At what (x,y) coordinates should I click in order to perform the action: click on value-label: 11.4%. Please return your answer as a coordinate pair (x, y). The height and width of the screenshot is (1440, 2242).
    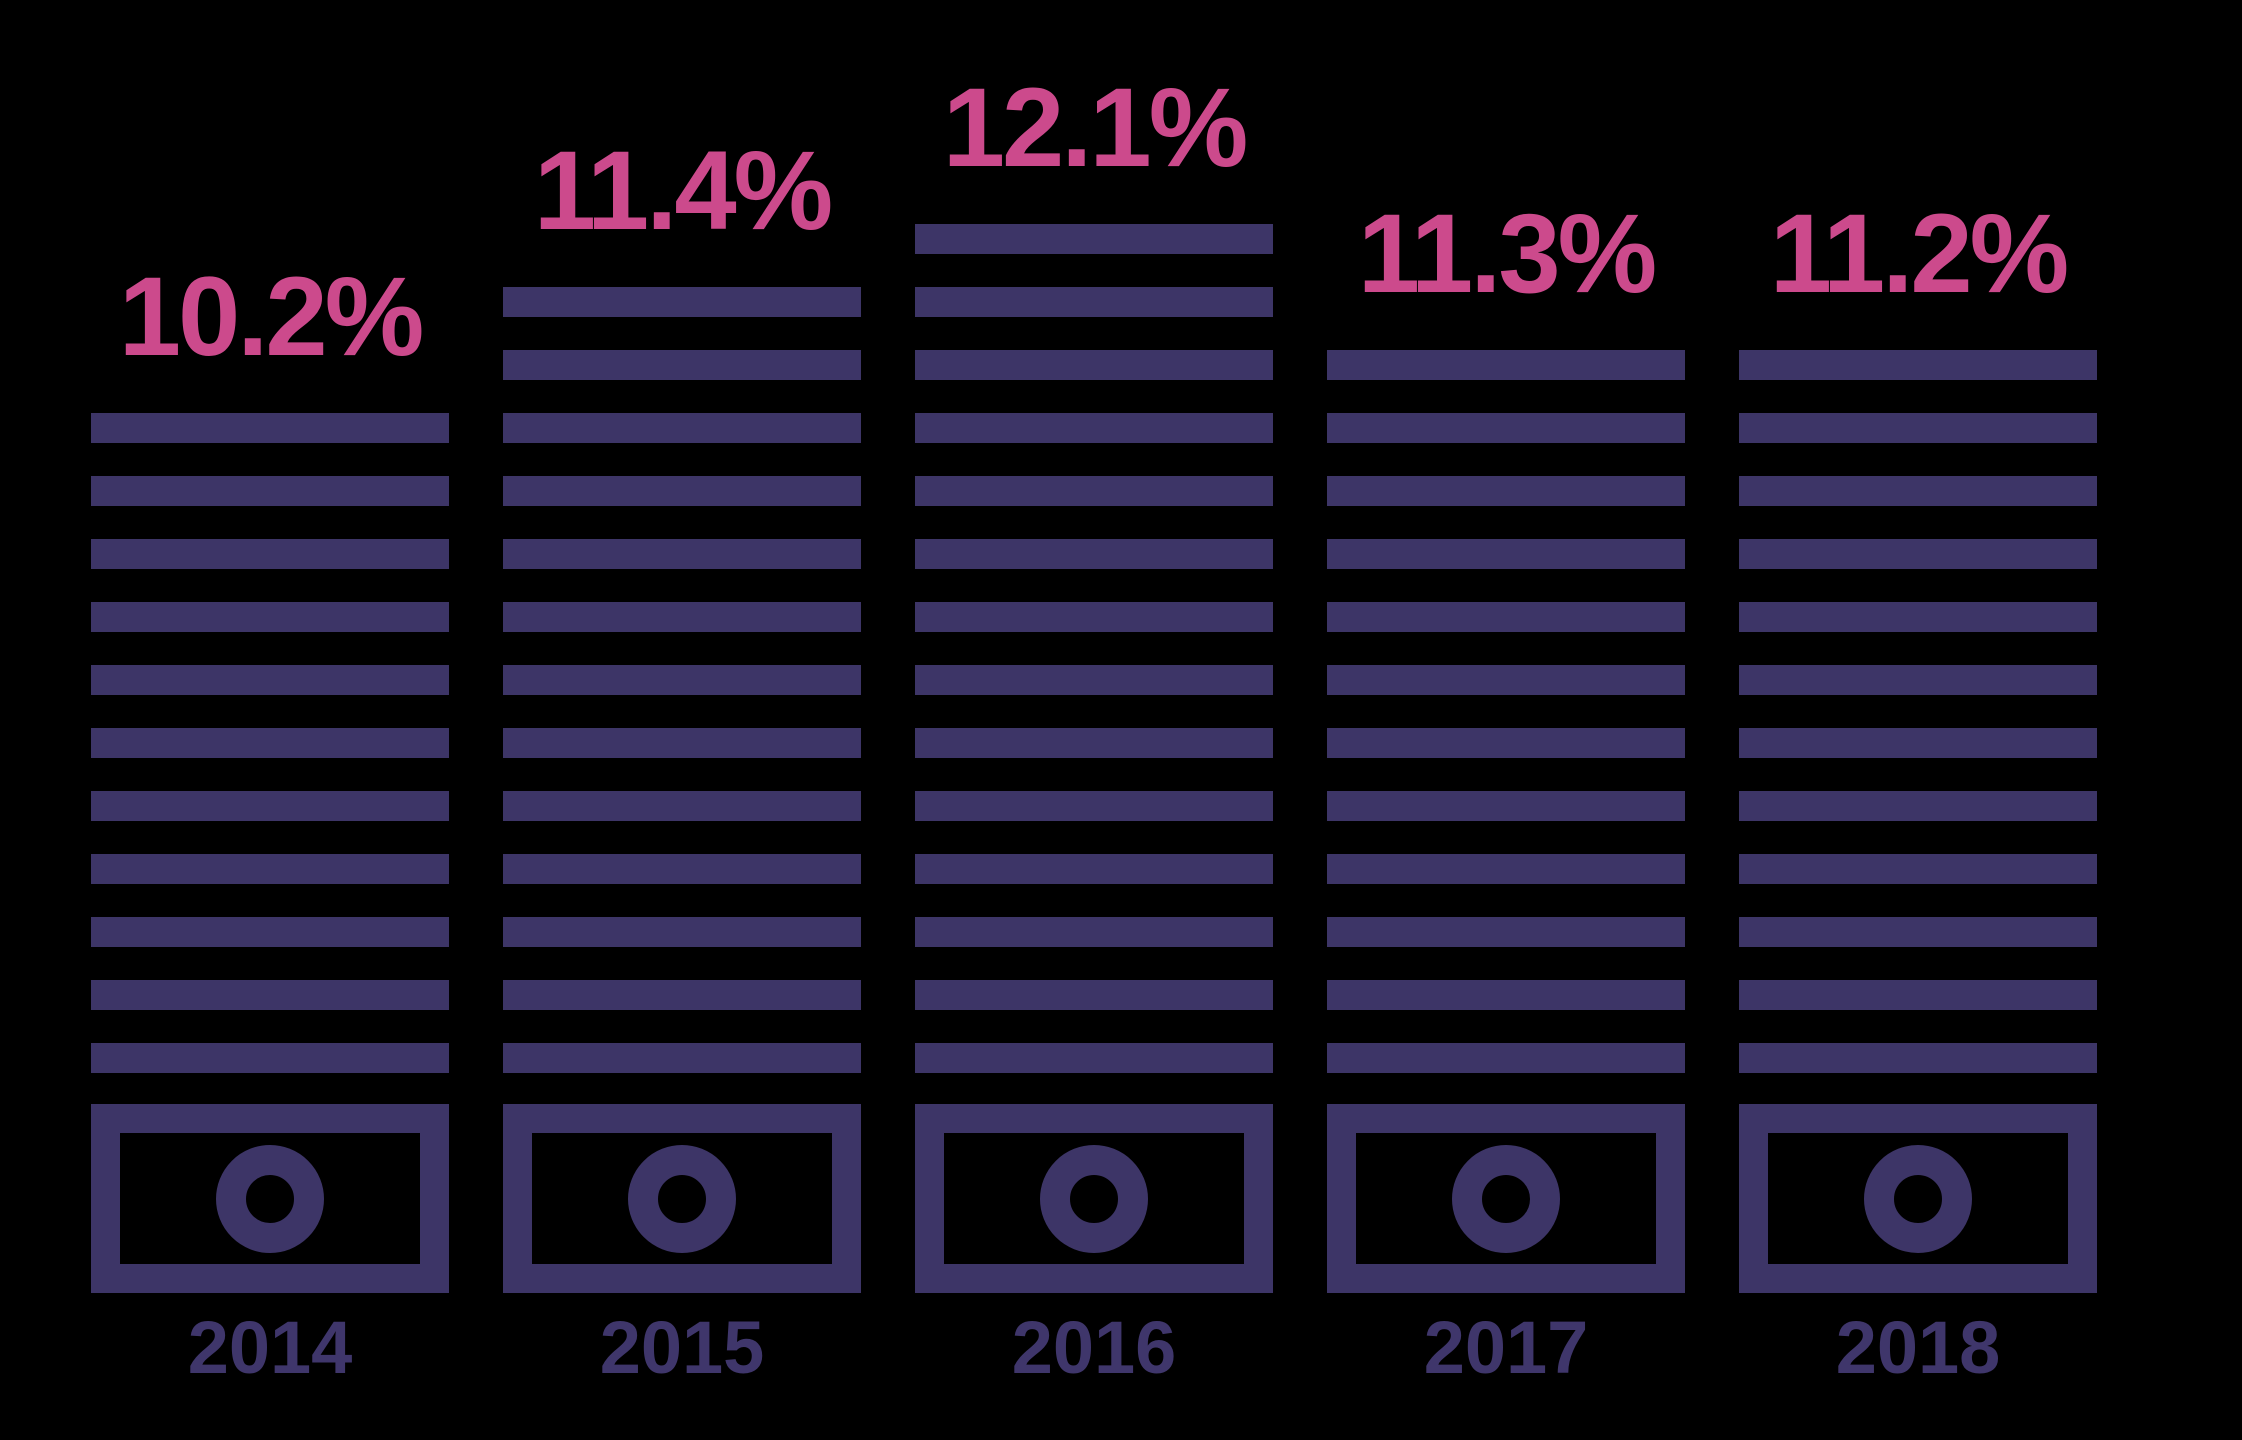
    Looking at the image, I should click on (683, 190).